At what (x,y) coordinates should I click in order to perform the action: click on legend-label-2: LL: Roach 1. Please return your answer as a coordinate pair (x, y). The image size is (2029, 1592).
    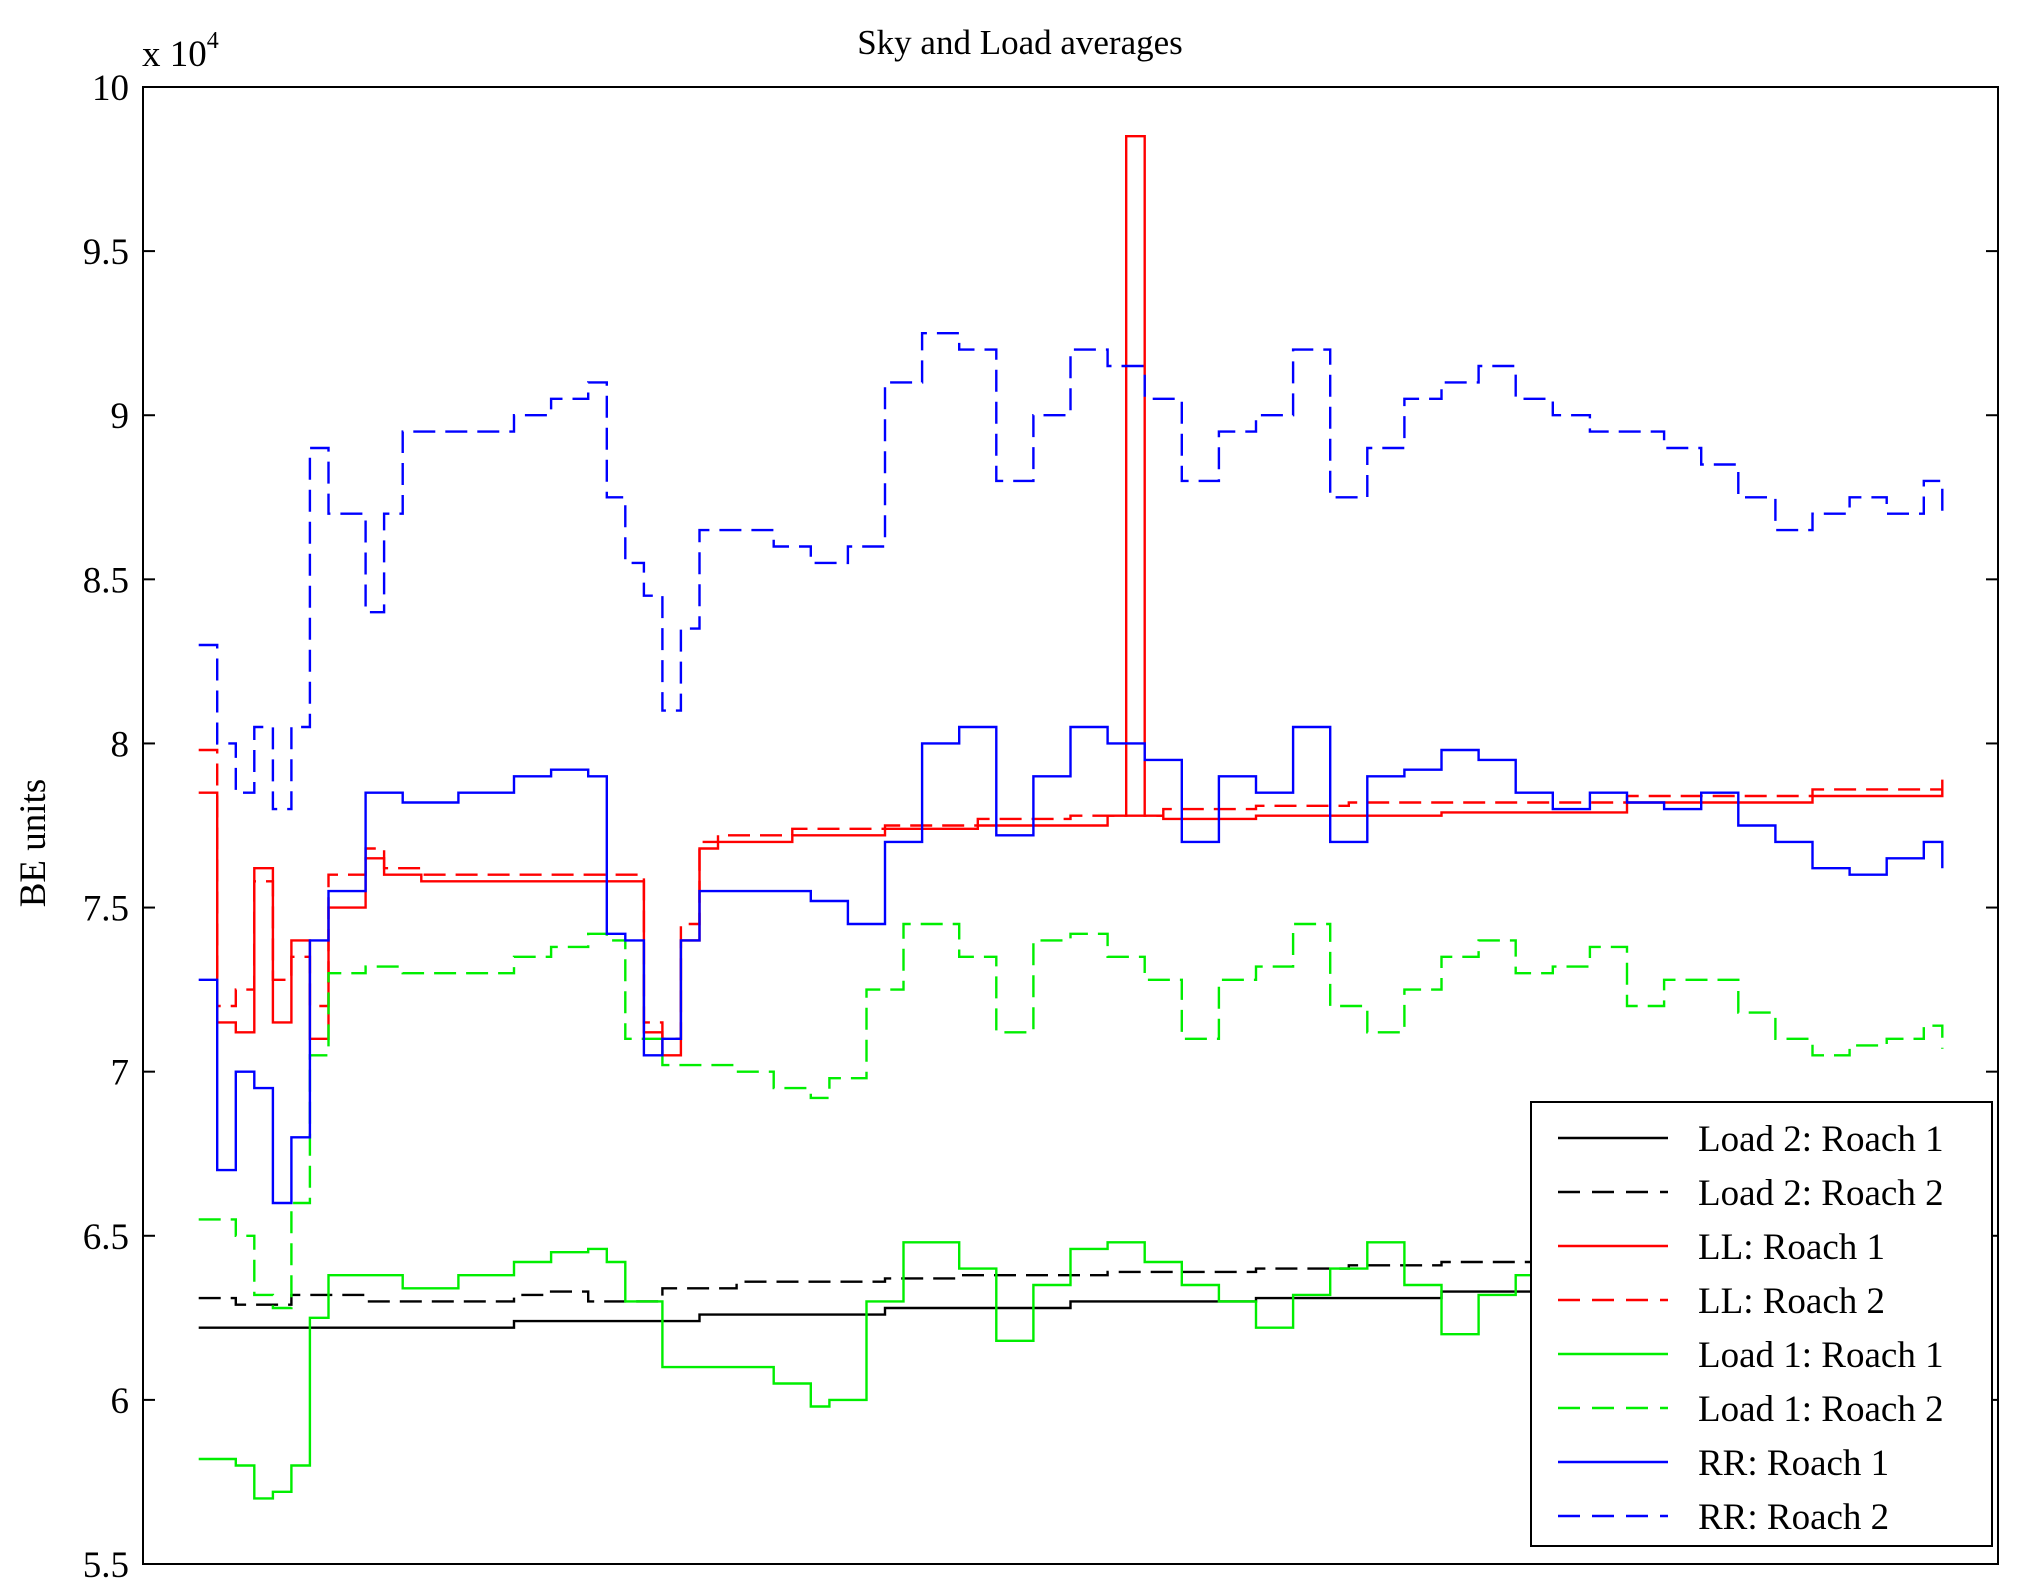
    Looking at the image, I should click on (1791, 1247).